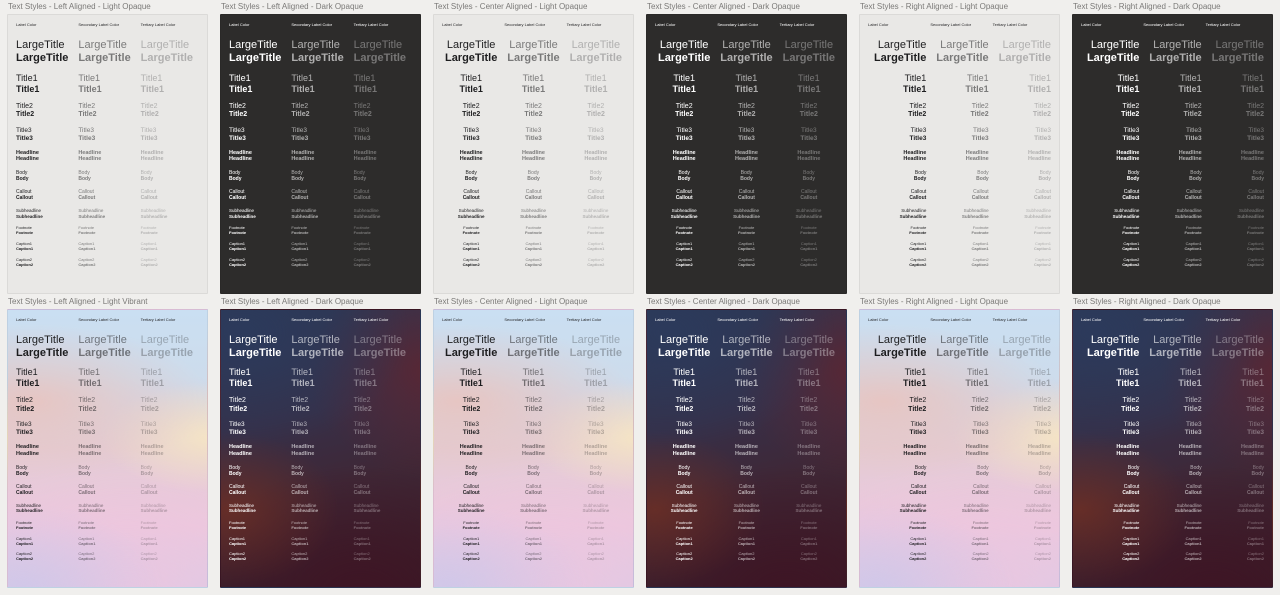 This screenshot has width=1280, height=595. What do you see at coordinates (746, 541) in the screenshot?
I see `text-style-group: Caption1 Caption1` at bounding box center [746, 541].